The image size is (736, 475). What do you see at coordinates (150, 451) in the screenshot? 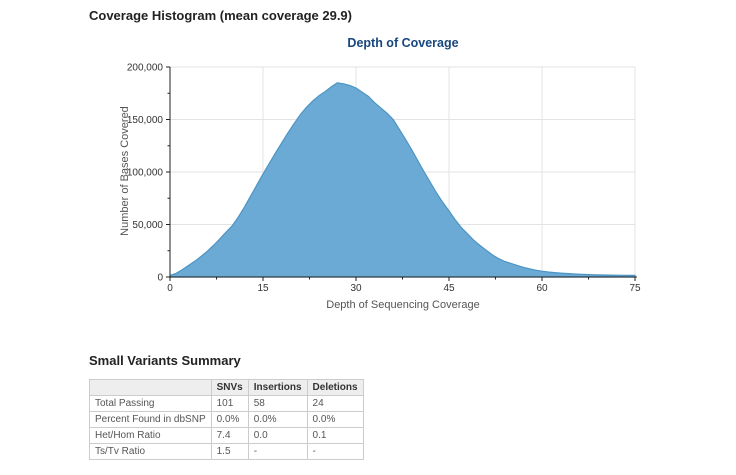
I see `row-label: Ts/Tv Ratio` at bounding box center [150, 451].